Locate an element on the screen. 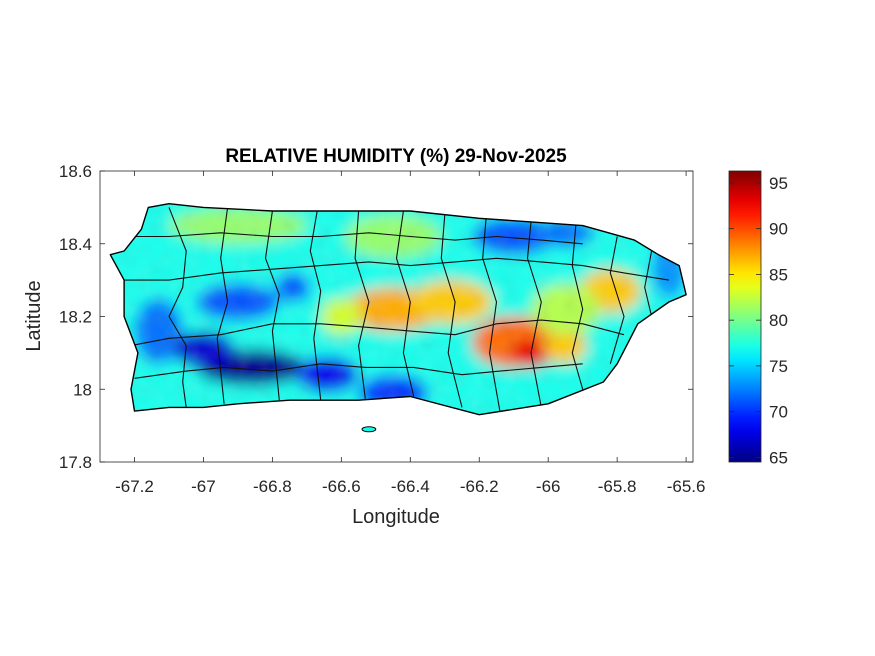 The height and width of the screenshot is (656, 875). colorbar: 65 70 75 80 85 90 95 is located at coordinates (758, 318).